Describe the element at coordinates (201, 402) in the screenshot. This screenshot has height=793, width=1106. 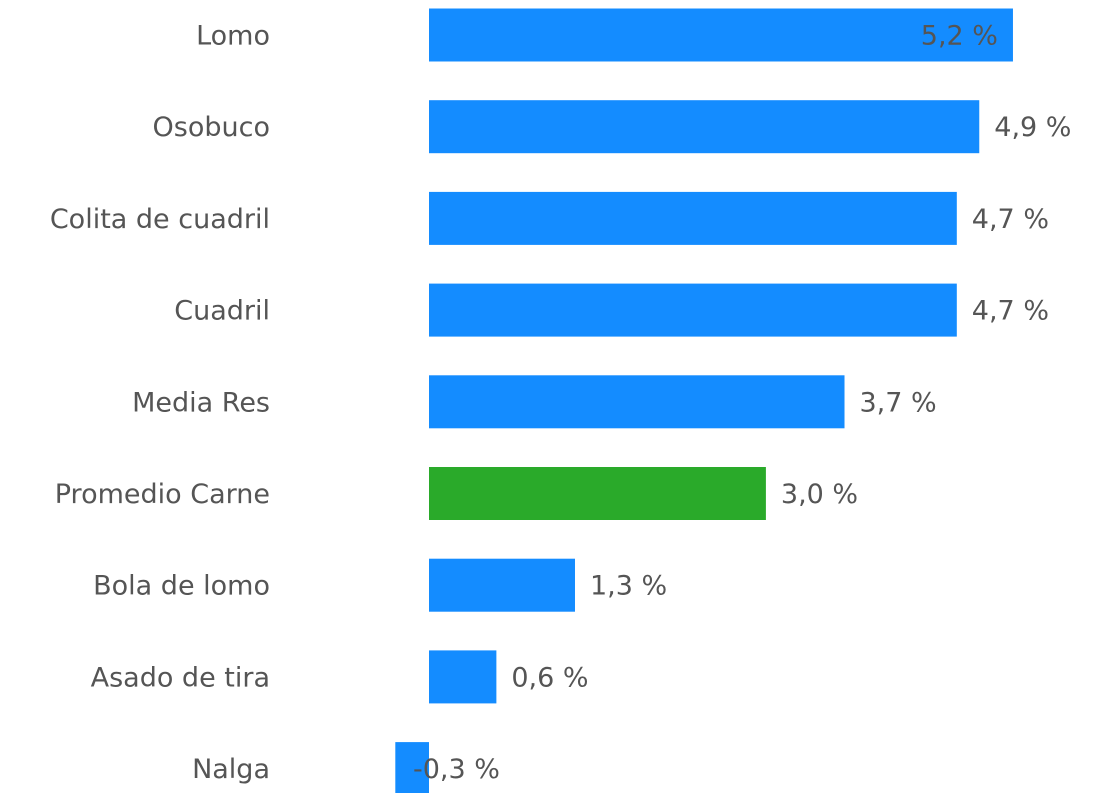
I see `category-label: Media Res` at that location.